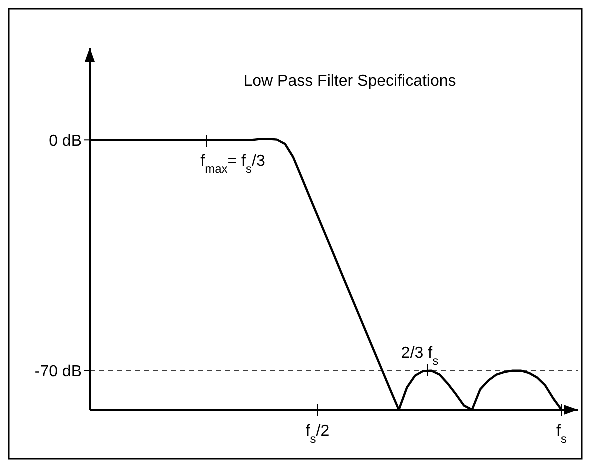 This screenshot has width=591, height=468. What do you see at coordinates (65, 141) in the screenshot?
I see `y-tick-label: 0 dB` at bounding box center [65, 141].